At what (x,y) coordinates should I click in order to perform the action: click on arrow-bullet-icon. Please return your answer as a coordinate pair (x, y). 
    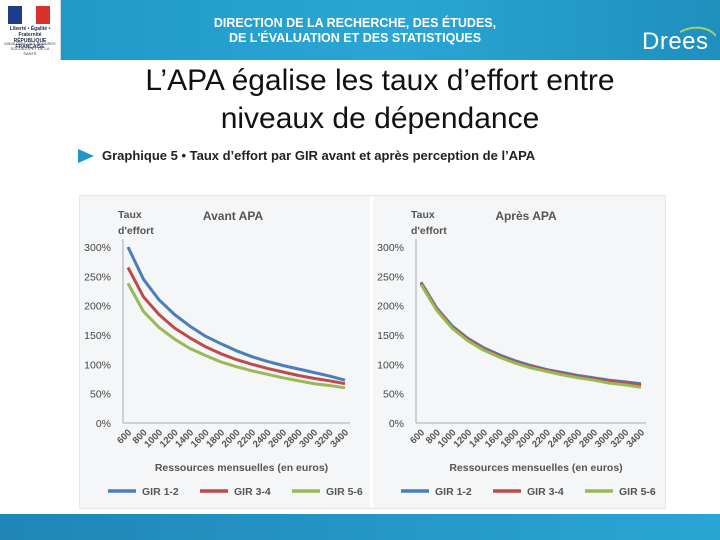
    Looking at the image, I should click on (86, 155).